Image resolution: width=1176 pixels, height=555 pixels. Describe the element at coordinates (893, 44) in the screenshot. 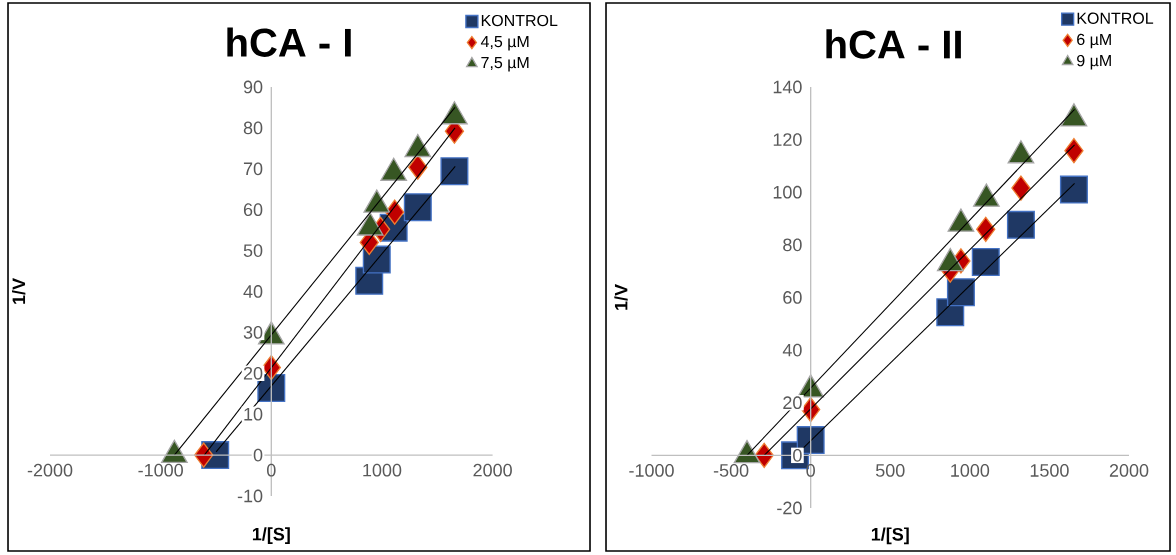

I see `chart-title: hCA - II` at that location.